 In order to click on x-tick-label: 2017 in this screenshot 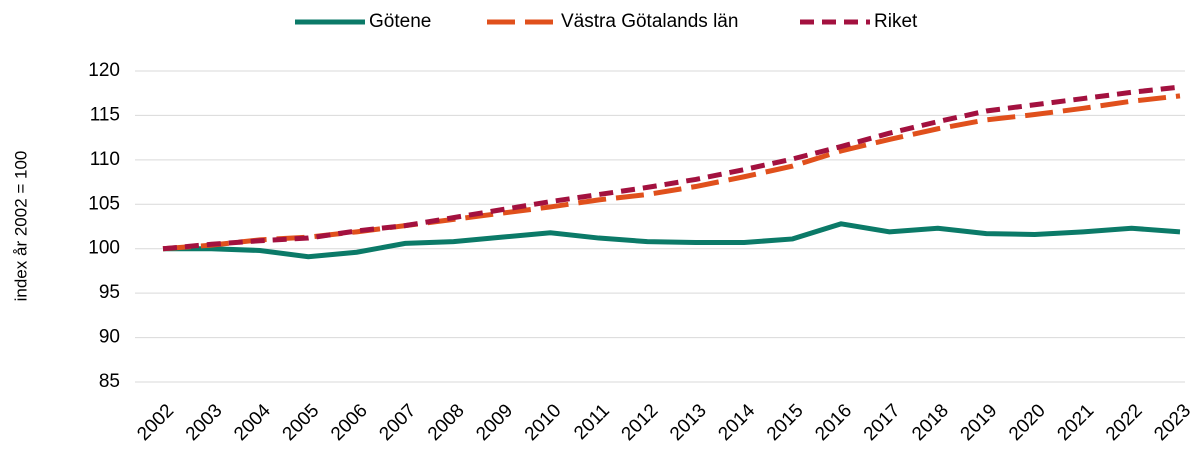, I will do `click(882, 422)`.